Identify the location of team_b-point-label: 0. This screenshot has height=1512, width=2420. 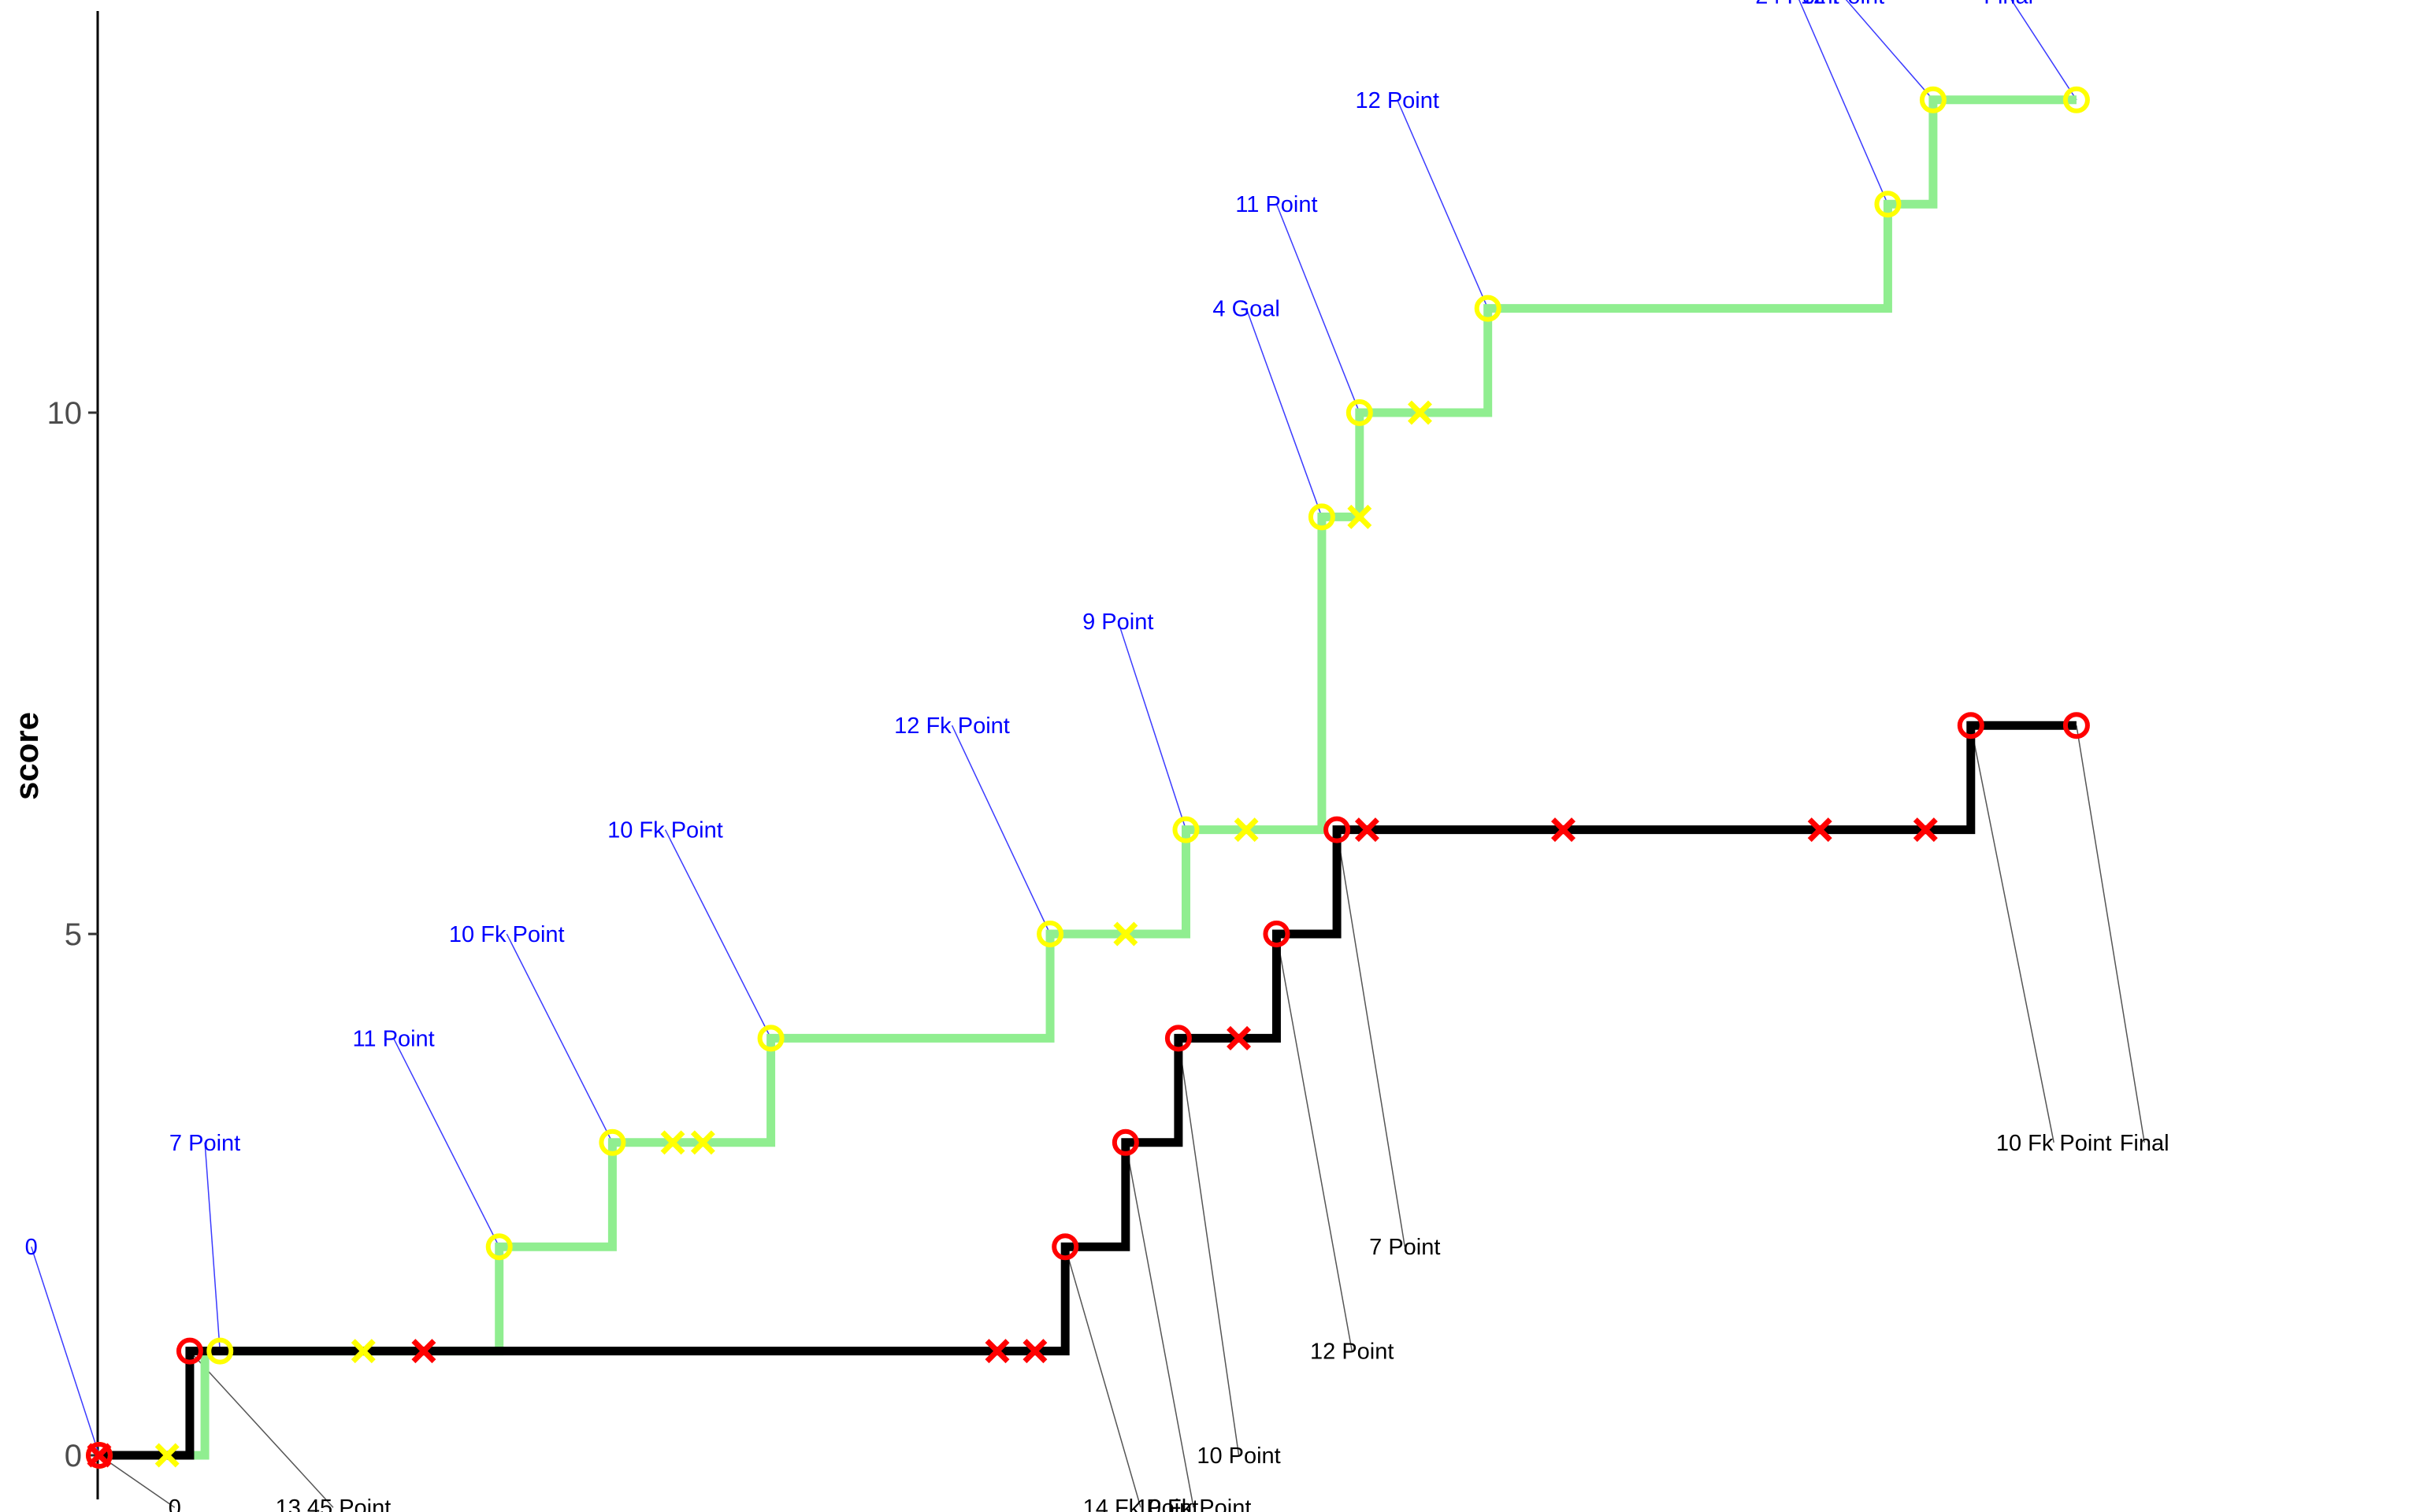
(175, 1503).